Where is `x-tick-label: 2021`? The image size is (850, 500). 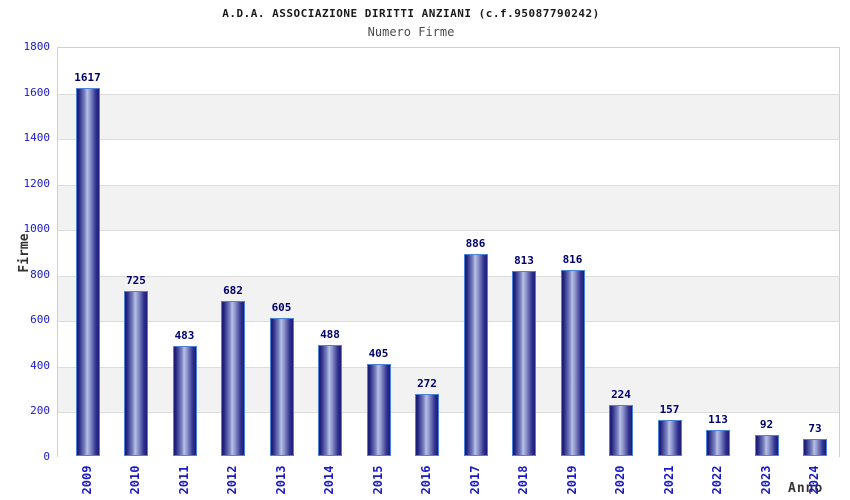 x-tick-label: 2021 is located at coordinates (668, 480).